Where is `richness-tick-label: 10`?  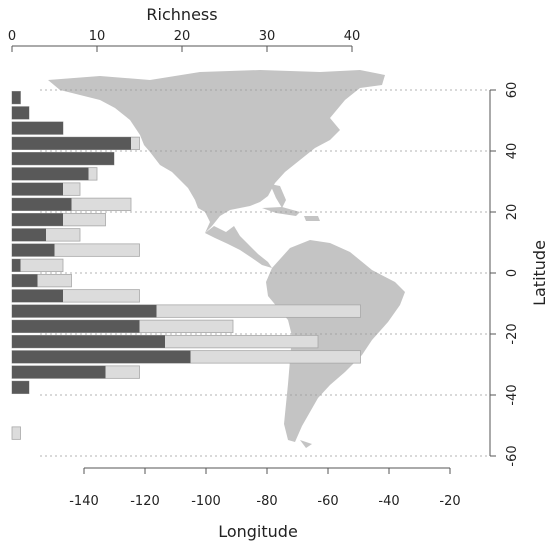
richness-tick-label: 10 is located at coordinates (97, 36).